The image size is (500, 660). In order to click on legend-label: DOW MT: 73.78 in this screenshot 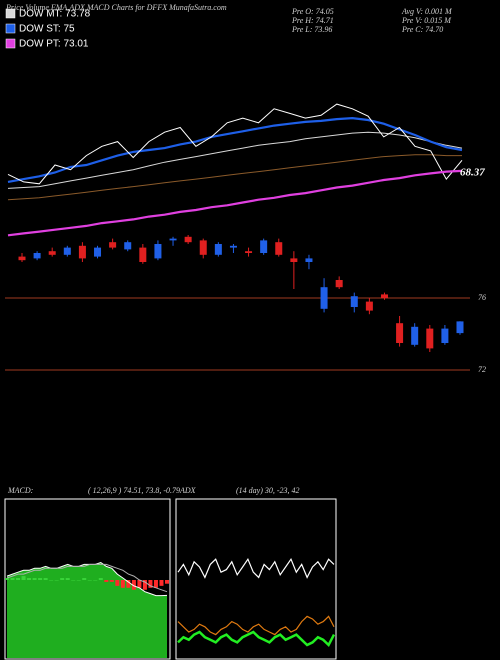, I will do `click(55, 14)`.